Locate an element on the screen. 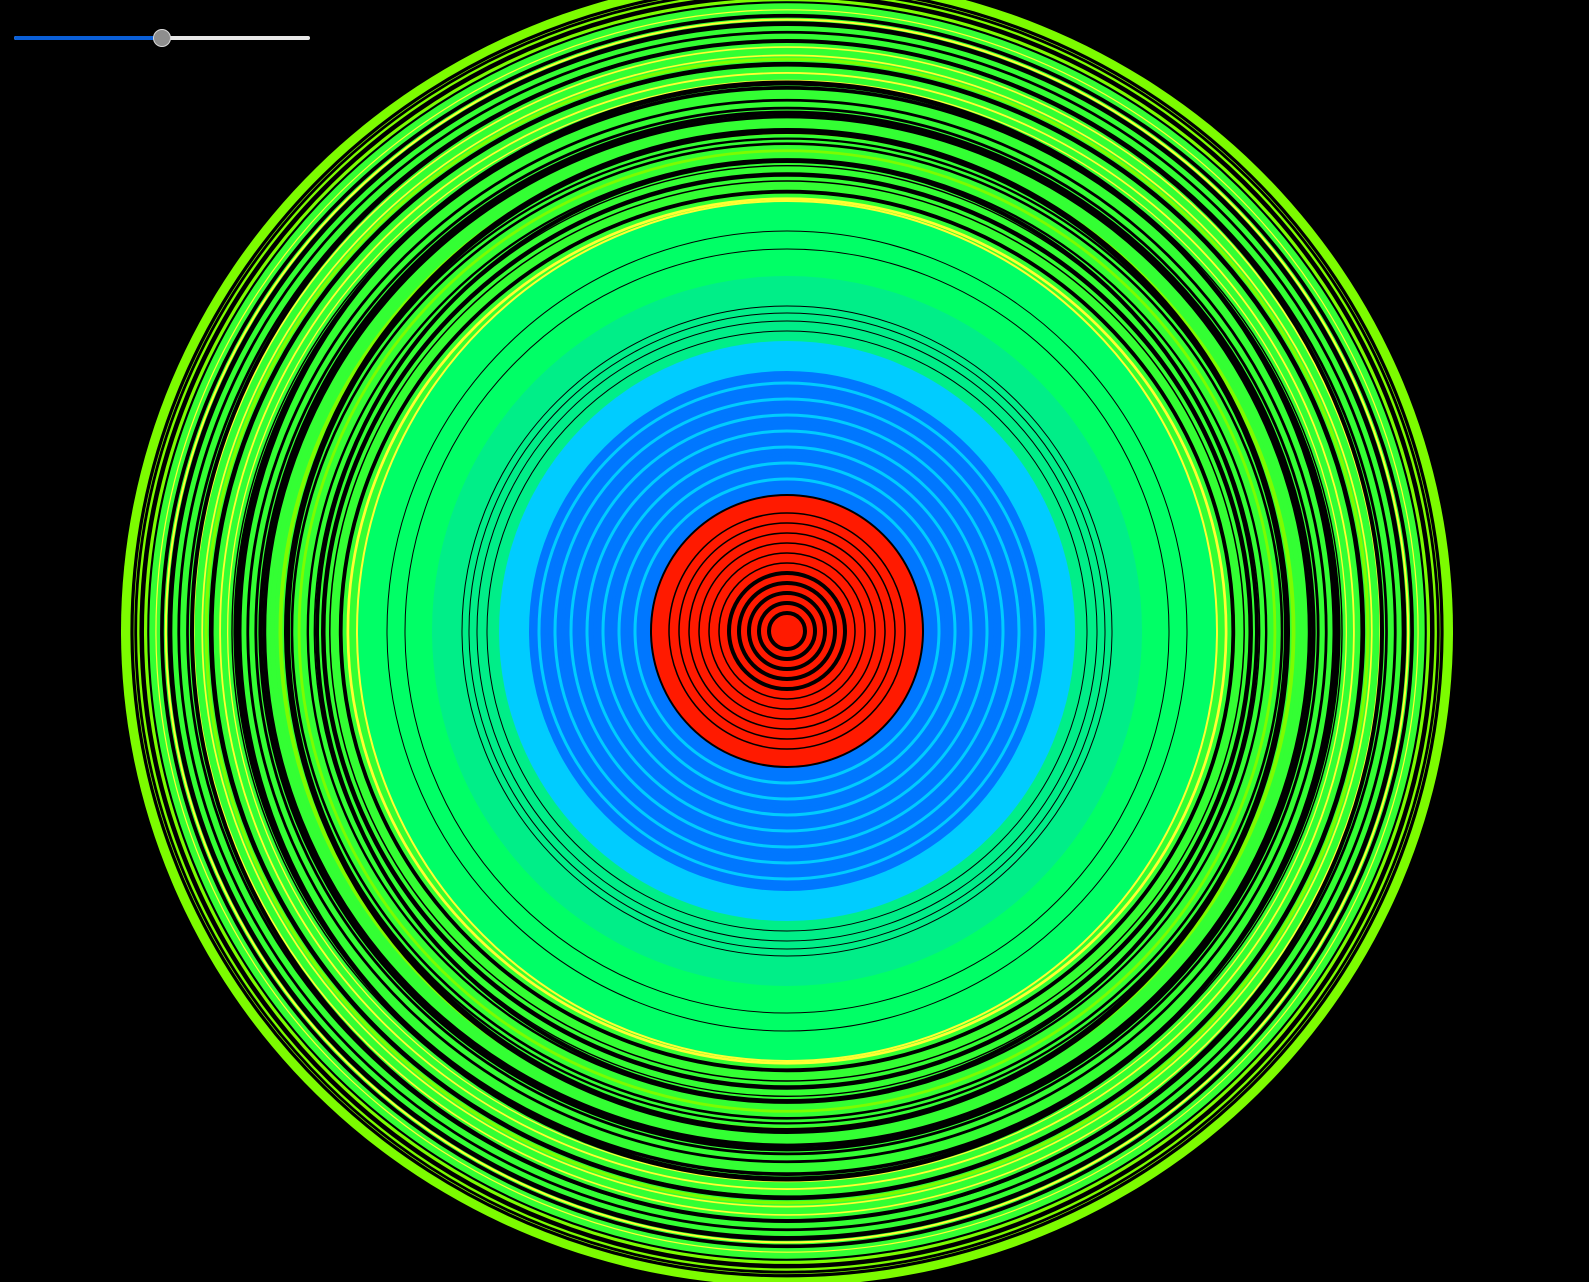 The width and height of the screenshot is (1589, 1282). slider-fill is located at coordinates (88, 38).